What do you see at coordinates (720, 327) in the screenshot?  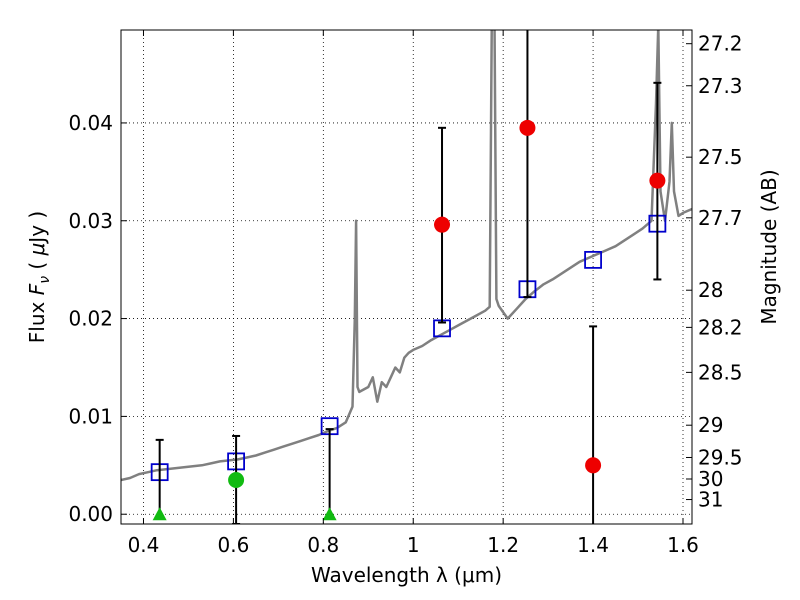 I see `magnitude-tick-label: 28.2` at bounding box center [720, 327].